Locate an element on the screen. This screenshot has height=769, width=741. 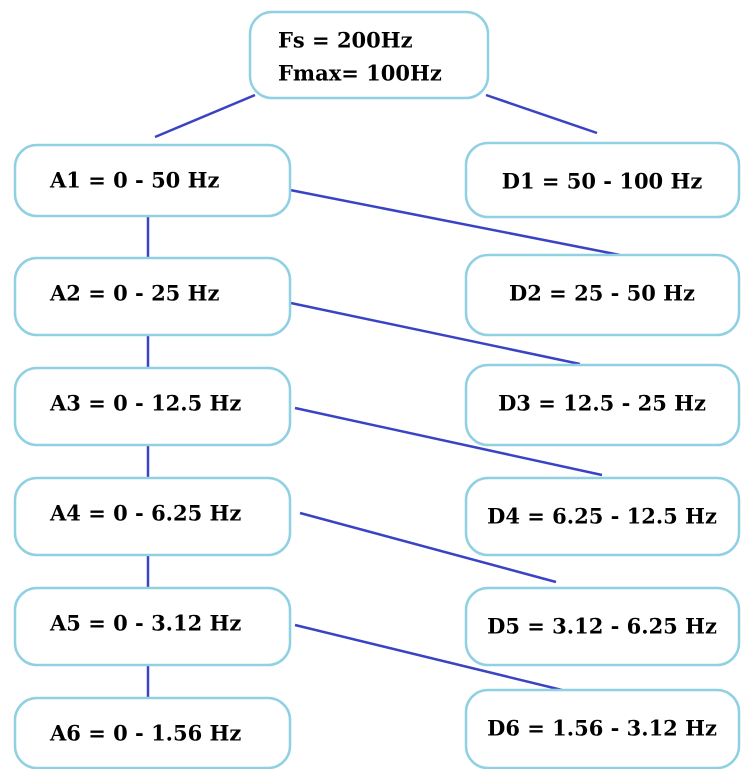
node-label: D6 = 1.56 - 3.12 Hz is located at coordinates (602, 728).